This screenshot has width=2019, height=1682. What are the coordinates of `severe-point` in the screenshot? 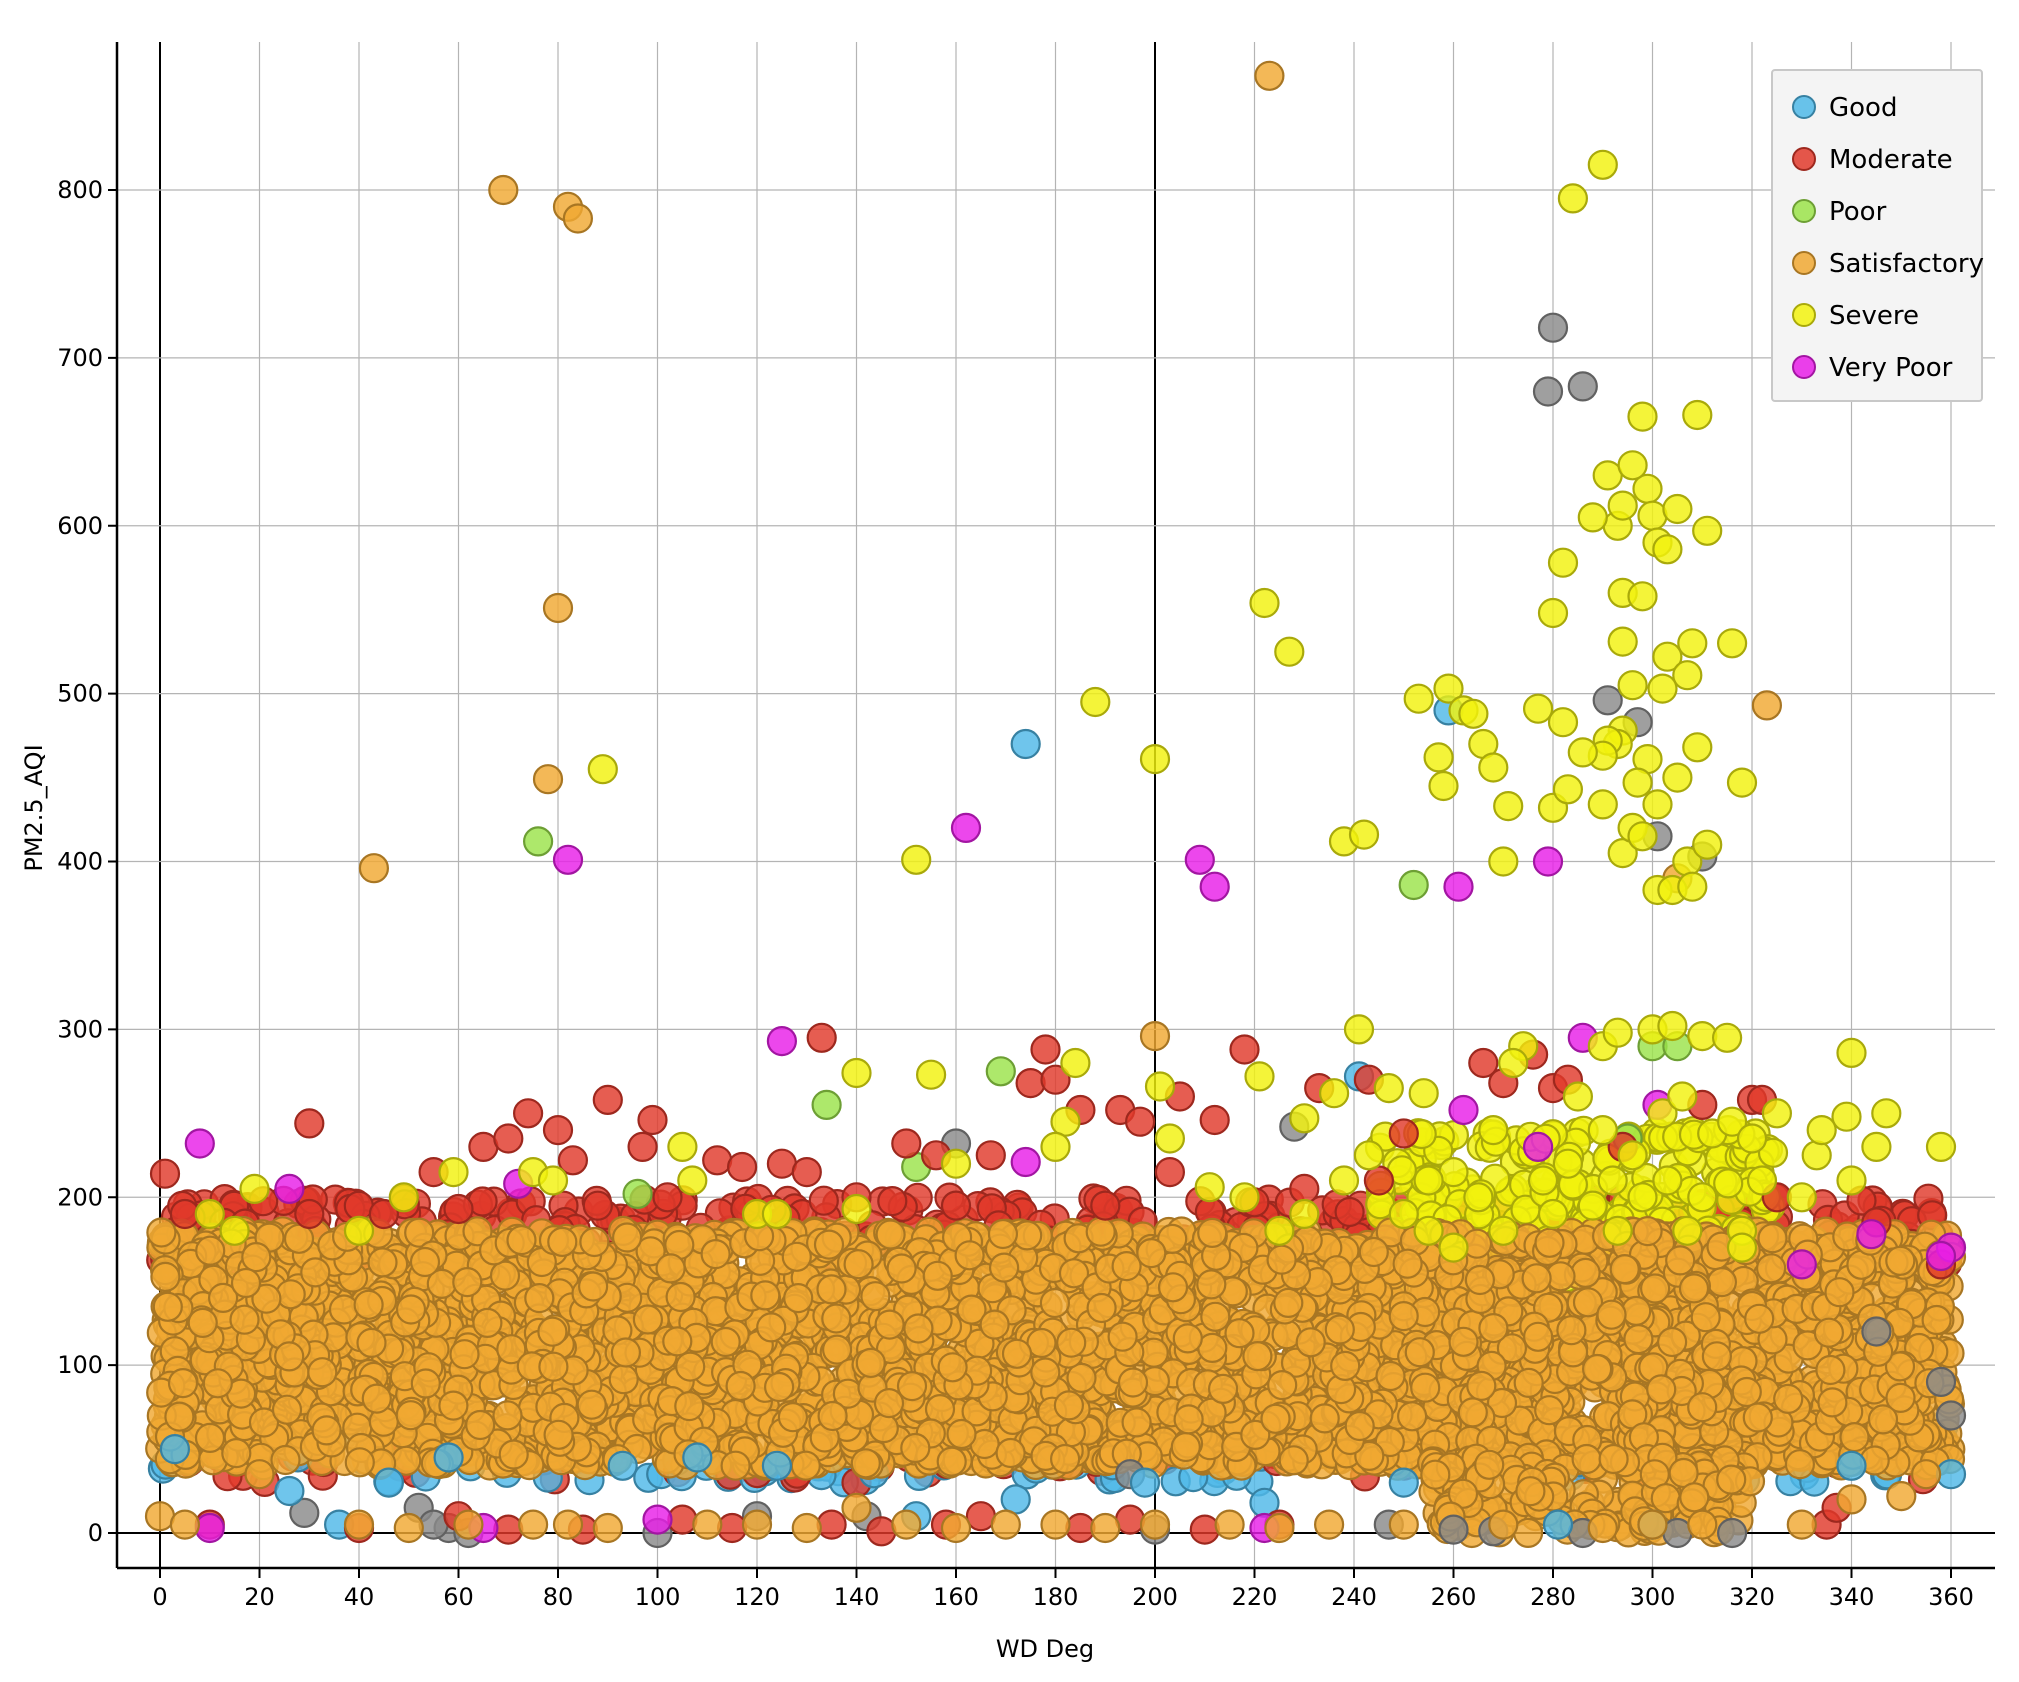 It's located at (1728, 1183).